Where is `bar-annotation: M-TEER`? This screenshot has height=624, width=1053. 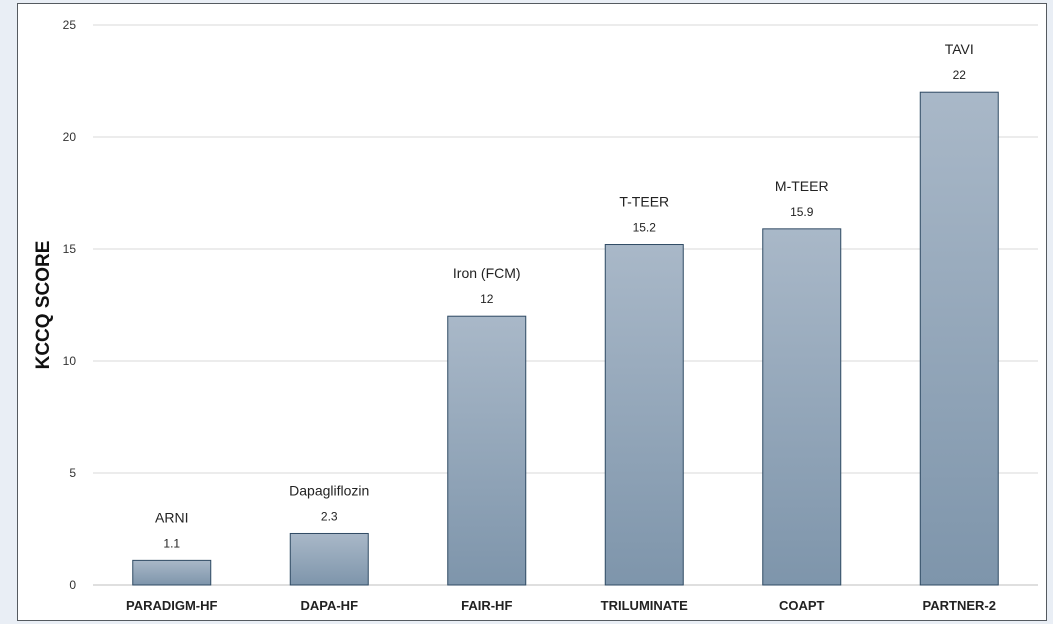
bar-annotation: M-TEER is located at coordinates (802, 186).